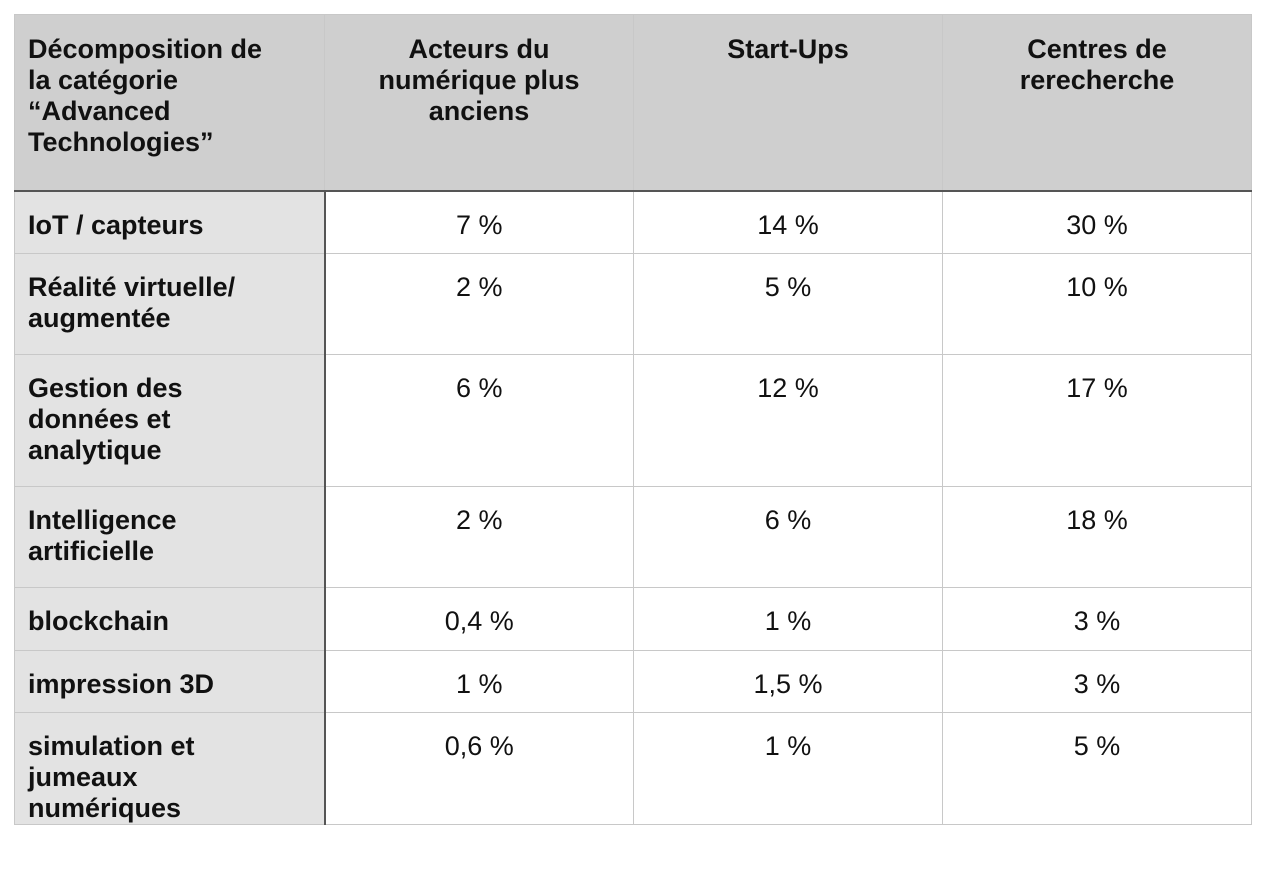 This screenshot has height=882, width=1266. What do you see at coordinates (1097, 103) in the screenshot?
I see `column-header-cell: Centres de rerecherche` at bounding box center [1097, 103].